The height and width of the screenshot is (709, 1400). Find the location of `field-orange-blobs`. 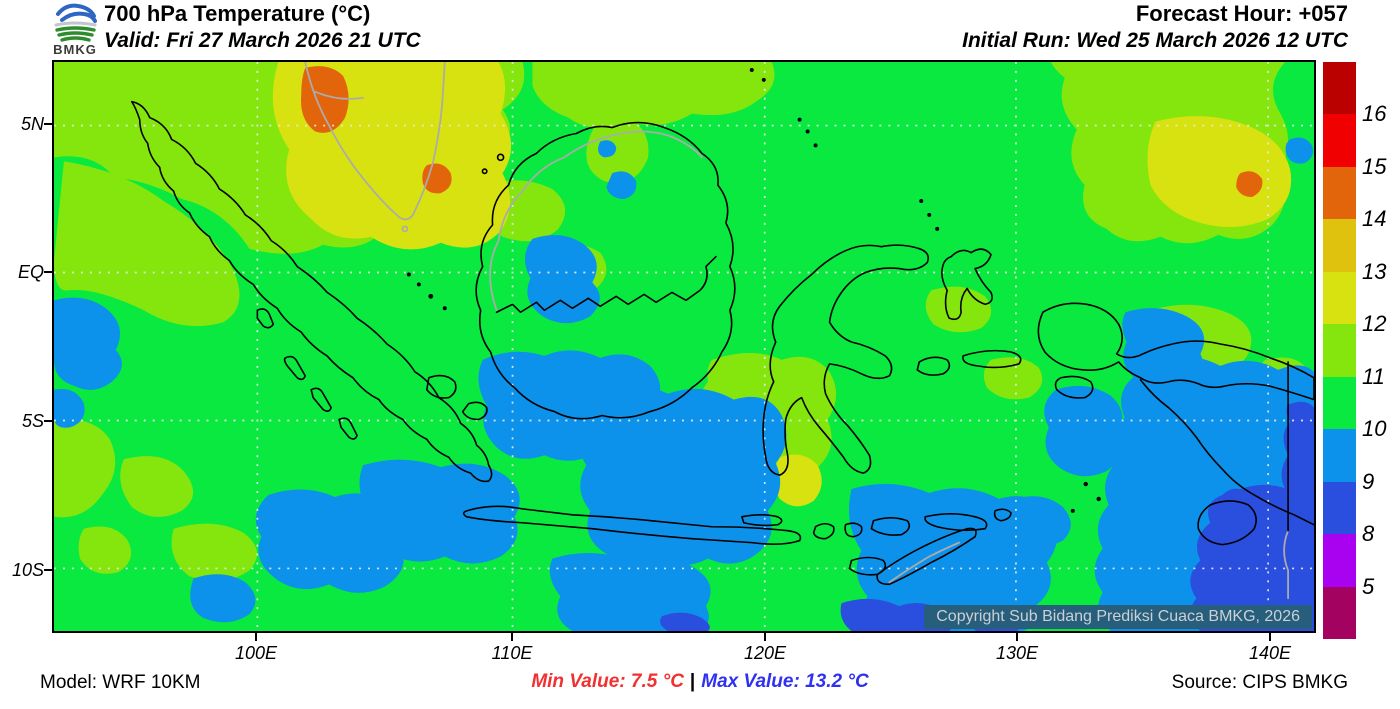

field-orange-blobs is located at coordinates (781, 132).